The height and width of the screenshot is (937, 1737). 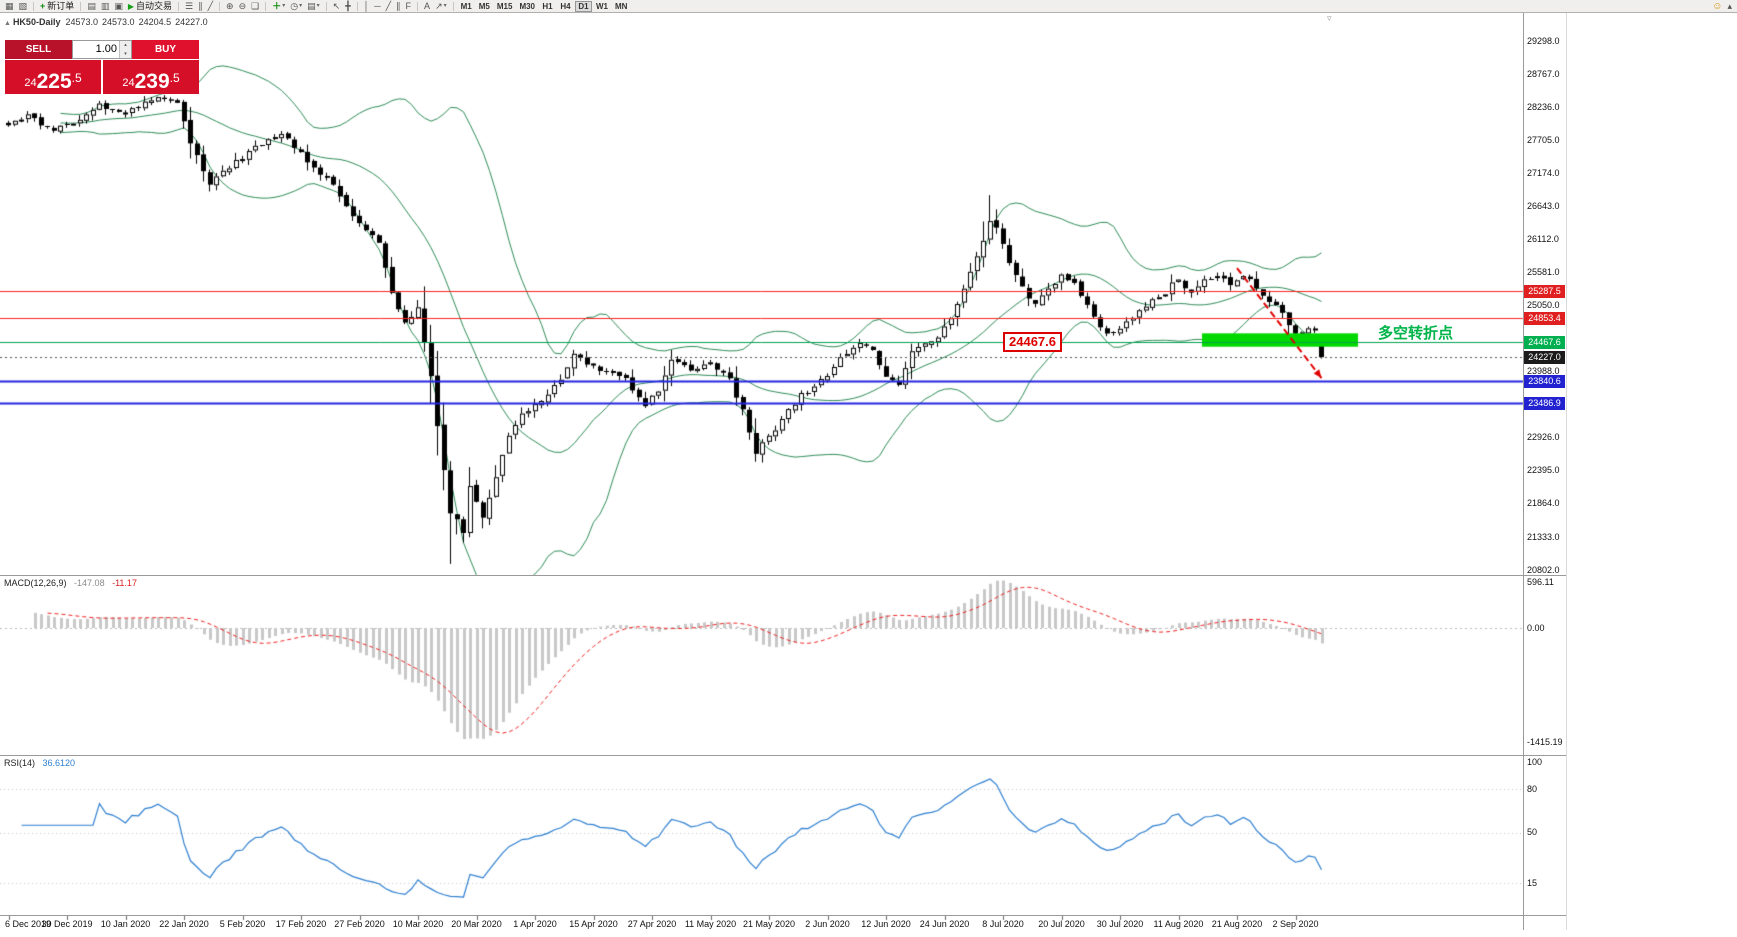 I want to click on volume-input: 1.00, so click(x=106, y=49).